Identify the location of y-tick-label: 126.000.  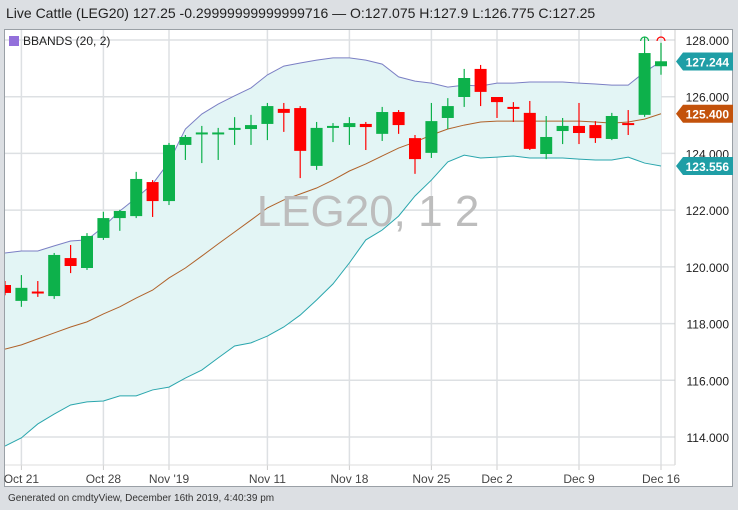
(708, 98).